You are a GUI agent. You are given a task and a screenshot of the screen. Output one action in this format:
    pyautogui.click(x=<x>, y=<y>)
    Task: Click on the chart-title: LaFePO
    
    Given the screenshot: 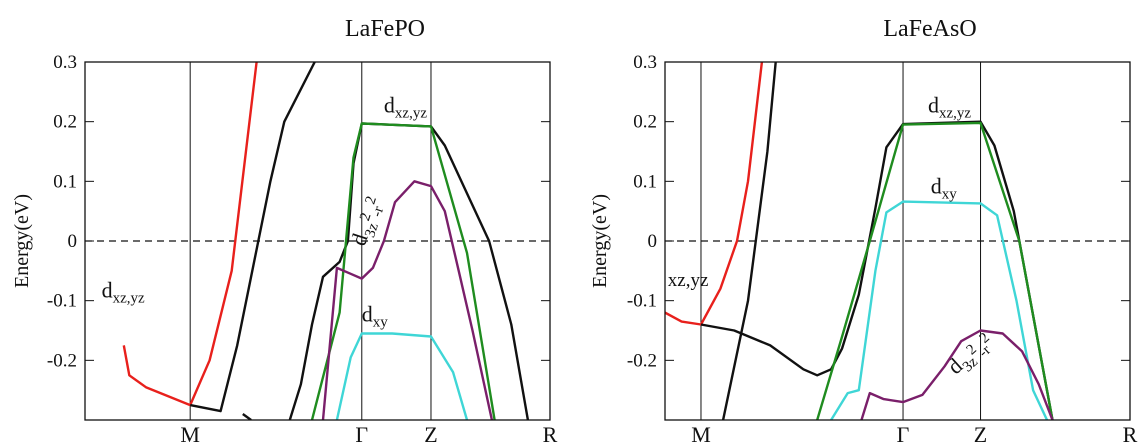 What is the action you would take?
    pyautogui.click(x=385, y=29)
    